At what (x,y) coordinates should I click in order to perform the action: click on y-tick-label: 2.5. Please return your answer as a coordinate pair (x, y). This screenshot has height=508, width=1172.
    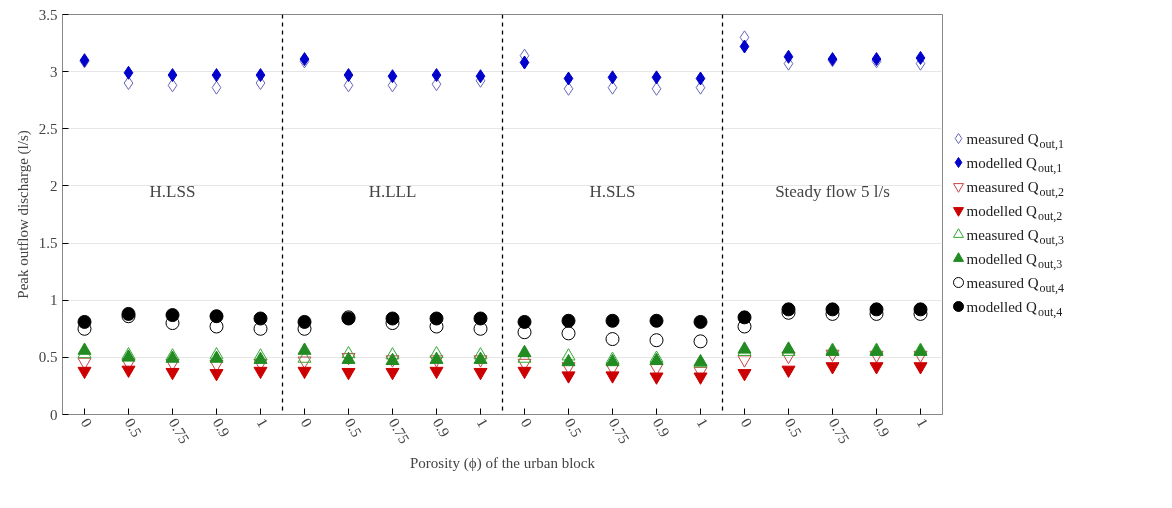
    Looking at the image, I should click on (48, 128).